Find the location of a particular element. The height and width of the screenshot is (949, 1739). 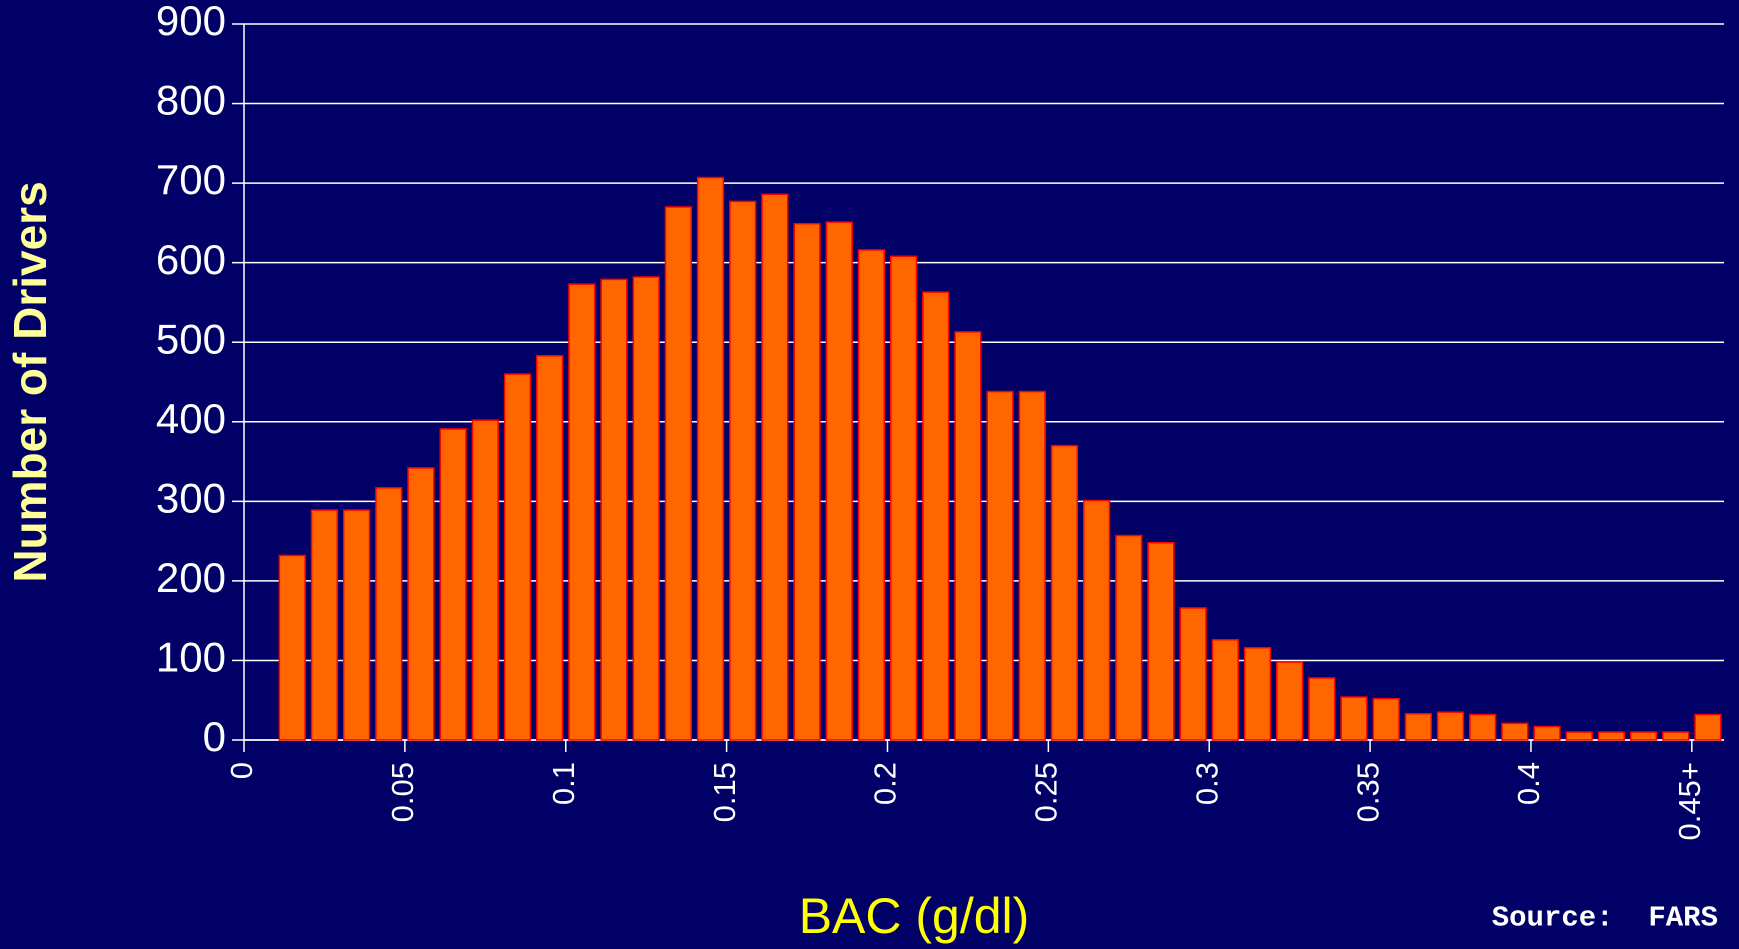

y-tick-label: 400 is located at coordinates (191, 418).